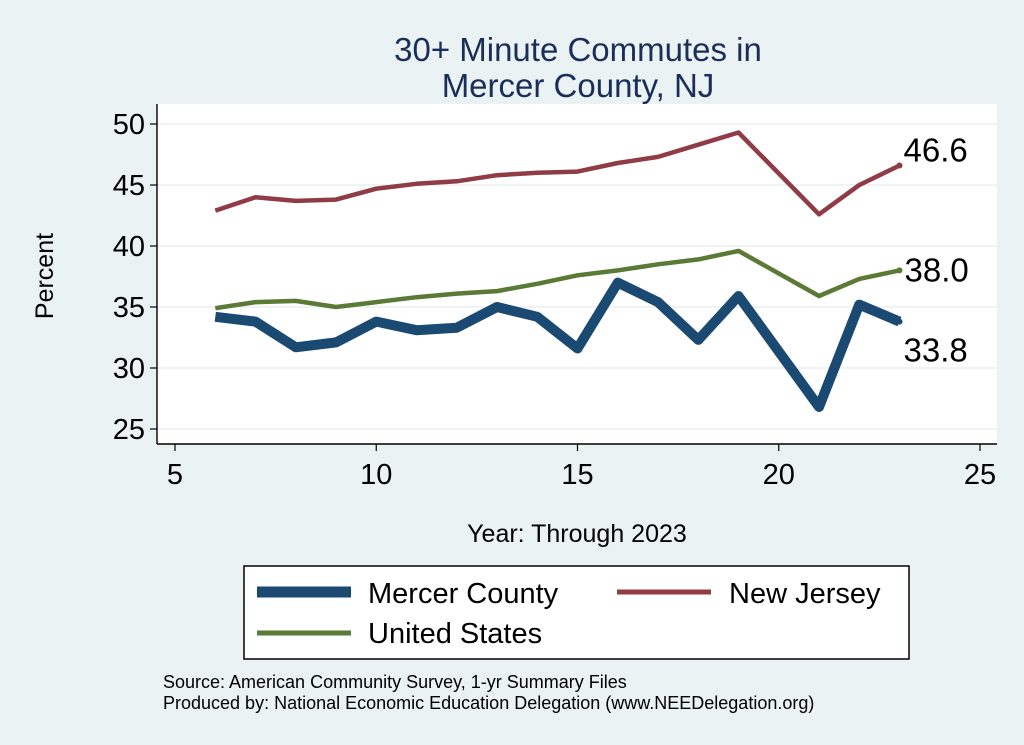 This screenshot has width=1024, height=745. What do you see at coordinates (779, 475) in the screenshot?
I see `x-tick-label: 20` at bounding box center [779, 475].